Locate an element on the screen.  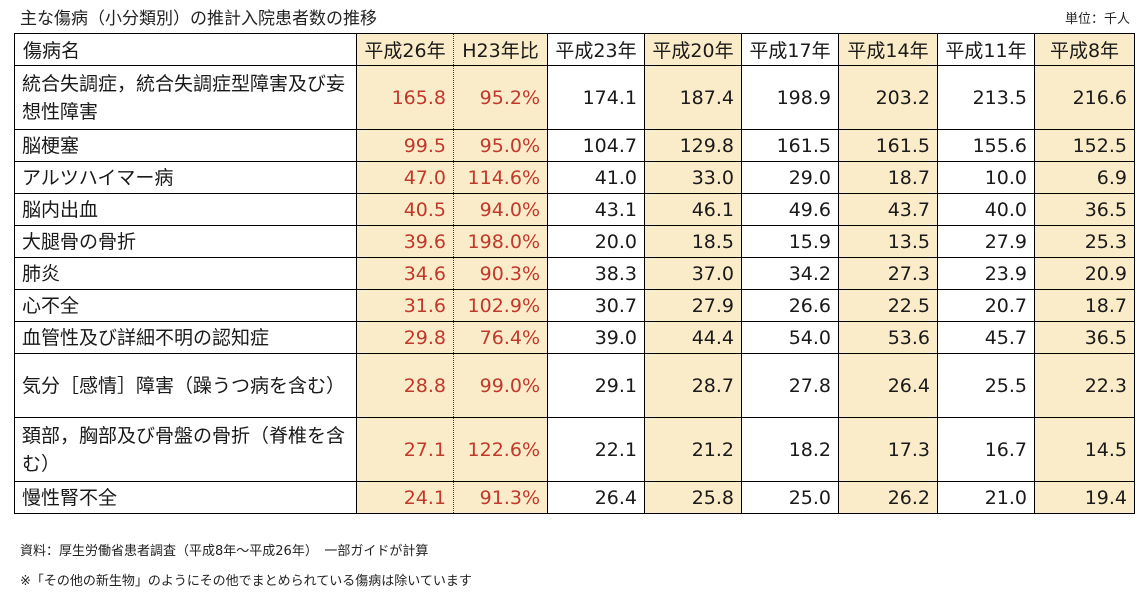
value-cell-平成26年: 40.5 is located at coordinates (405, 209).